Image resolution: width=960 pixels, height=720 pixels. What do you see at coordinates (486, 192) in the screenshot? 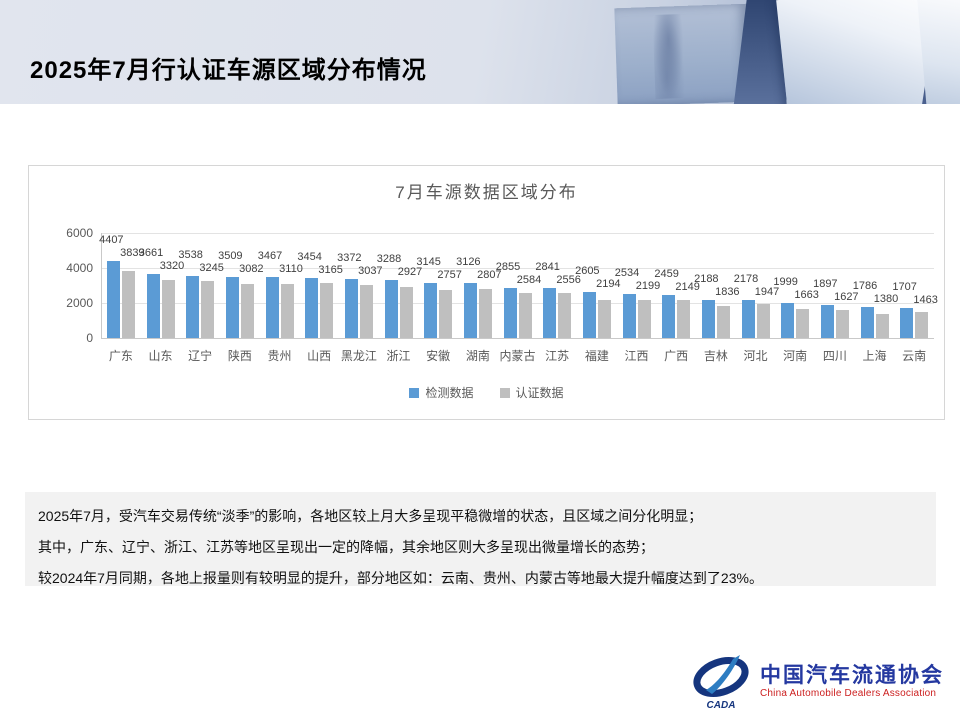
I see `chart-title: 7月车源数据区域分布` at bounding box center [486, 192].